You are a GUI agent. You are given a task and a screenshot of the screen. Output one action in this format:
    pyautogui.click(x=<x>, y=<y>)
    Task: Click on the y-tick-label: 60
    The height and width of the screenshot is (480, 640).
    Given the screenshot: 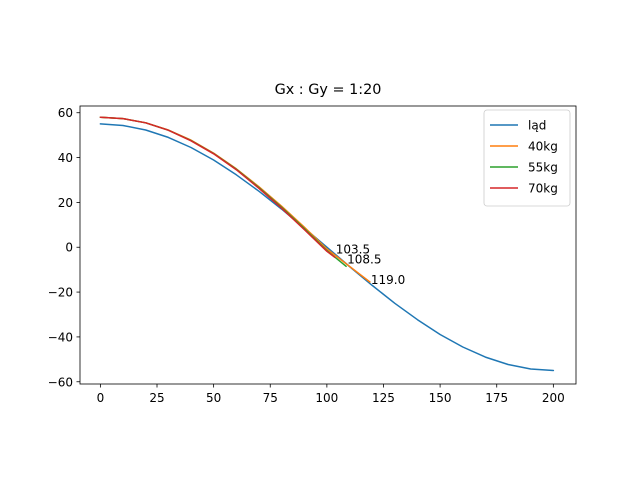 What is the action you would take?
    pyautogui.click(x=65, y=113)
    